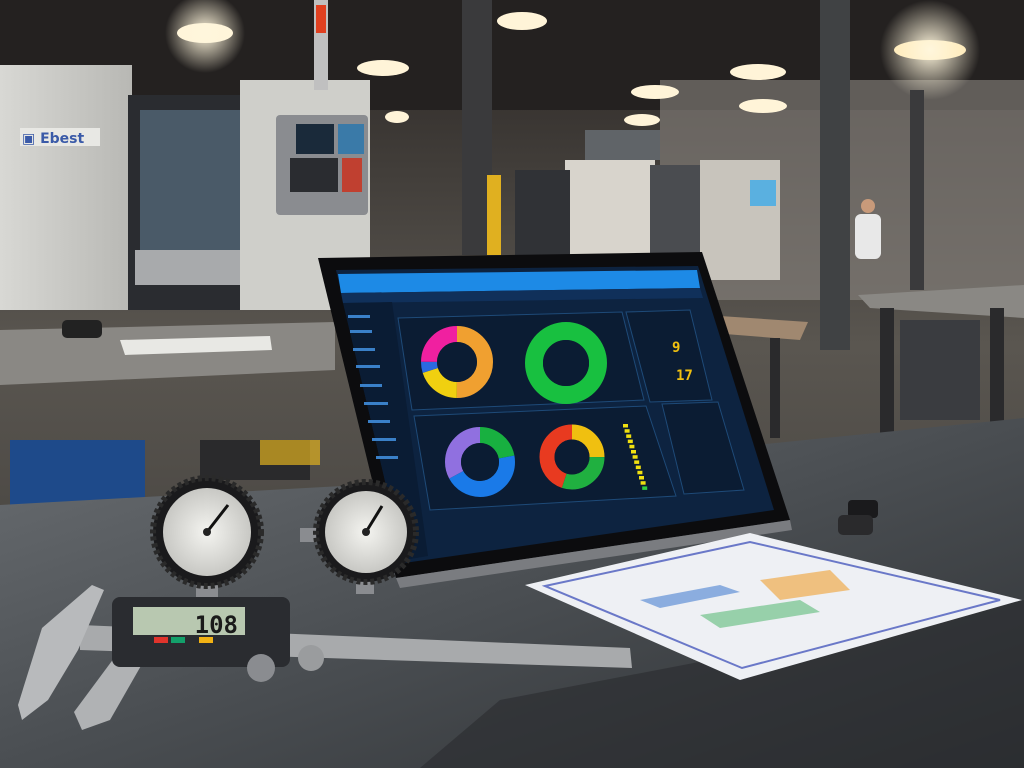 The width and height of the screenshot is (1024, 768). Describe the element at coordinates (703, 448) in the screenshot. I see `panel-side-bottom` at that location.